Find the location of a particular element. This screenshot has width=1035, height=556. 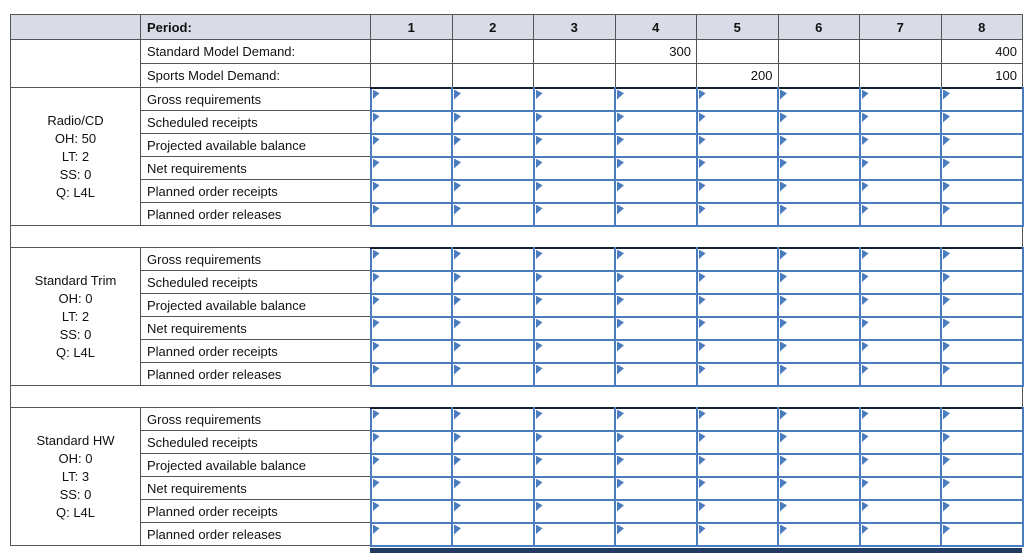

input-cell-b1-r1-c6 is located at coordinates (819, 99).